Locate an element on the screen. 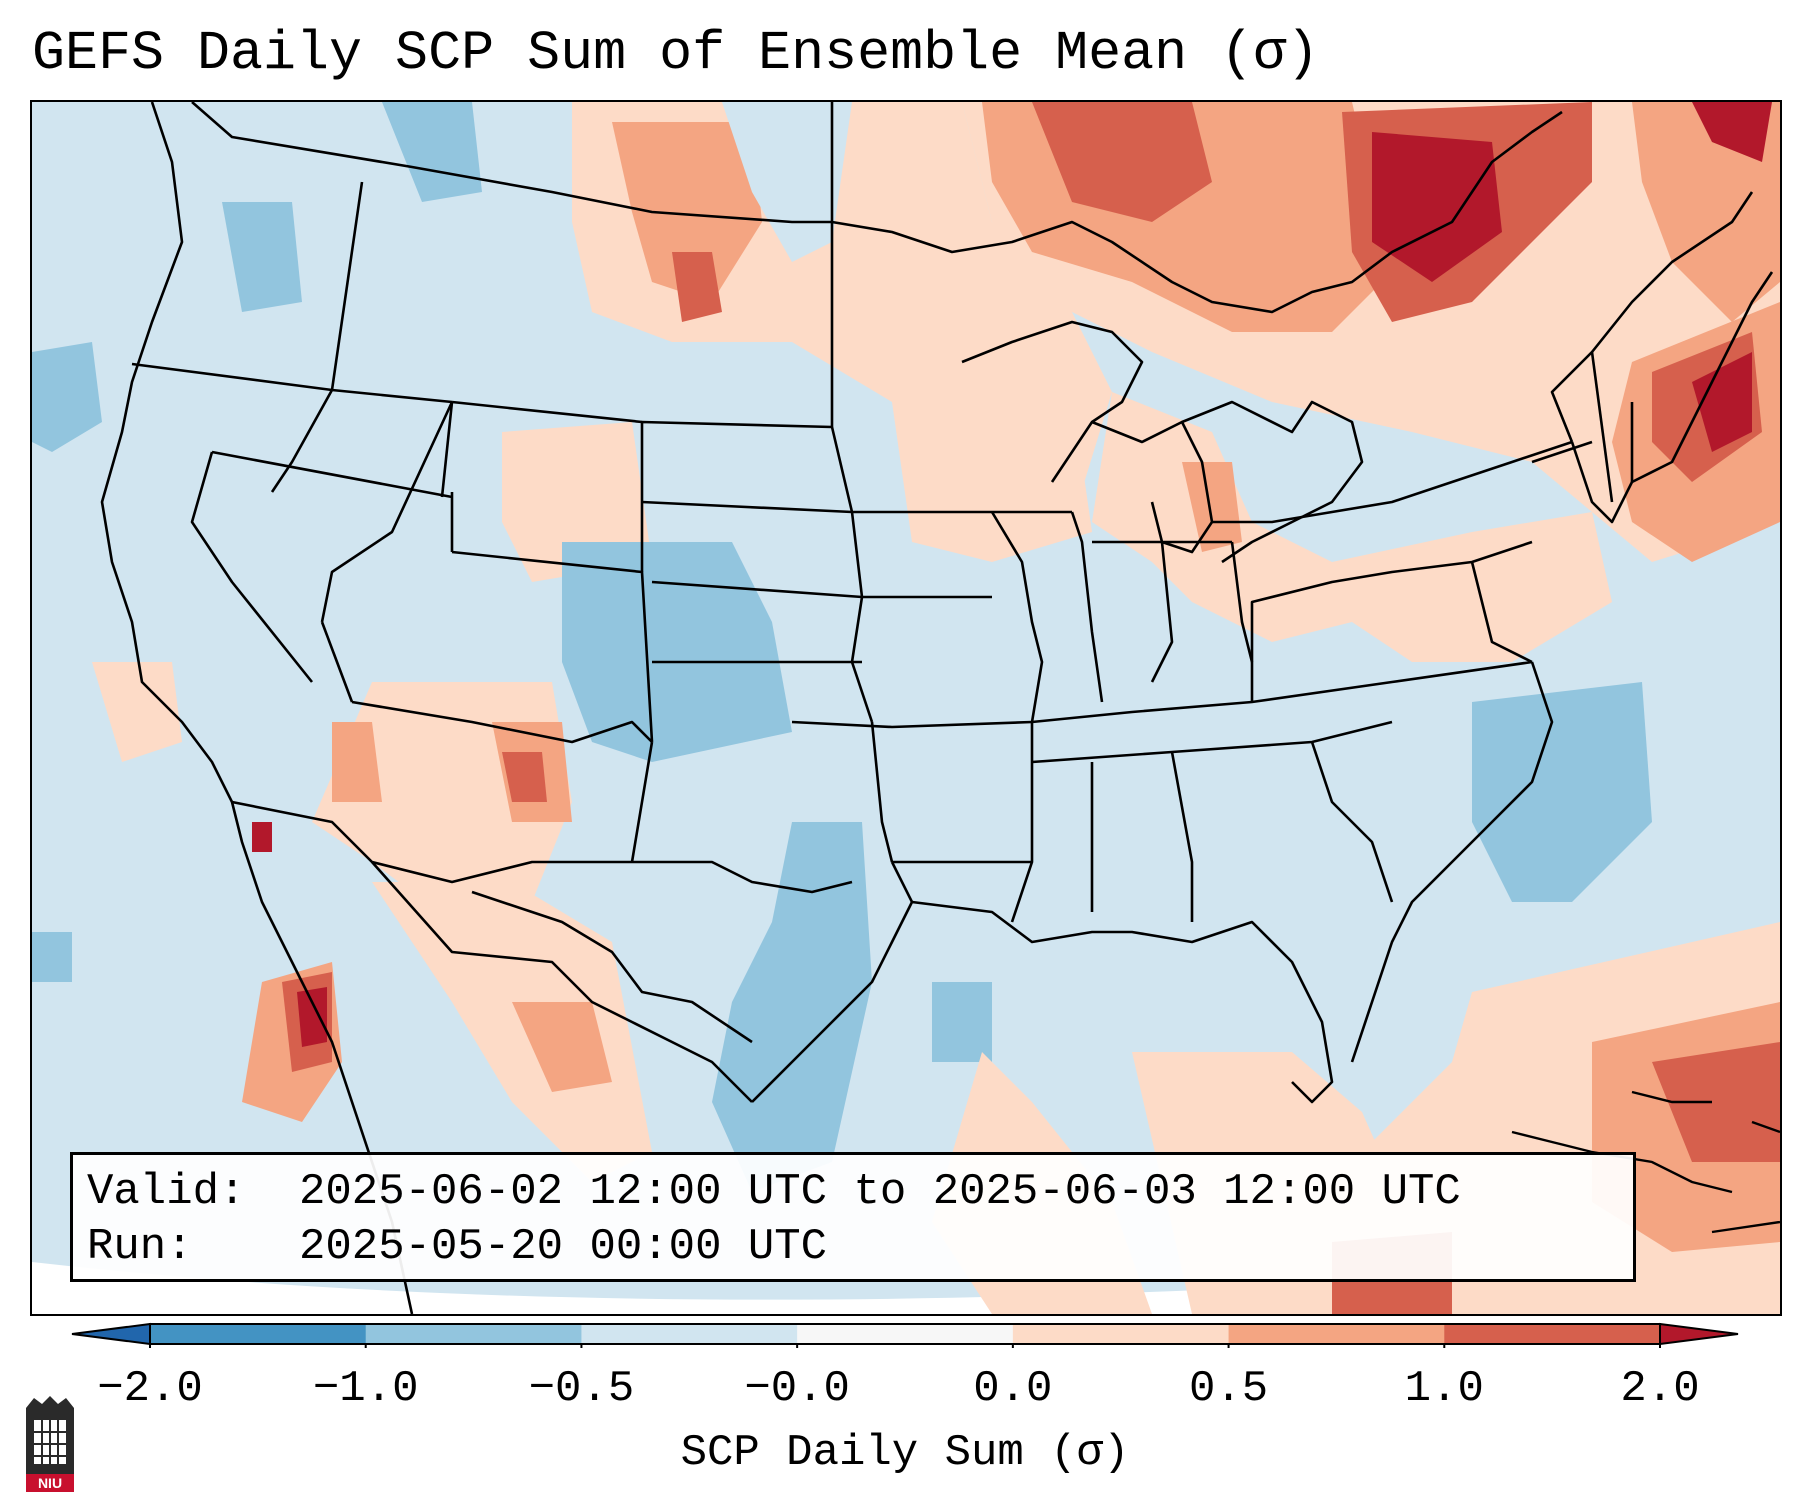  colorbar-tick-label: −0.0 is located at coordinates (797, 1389).